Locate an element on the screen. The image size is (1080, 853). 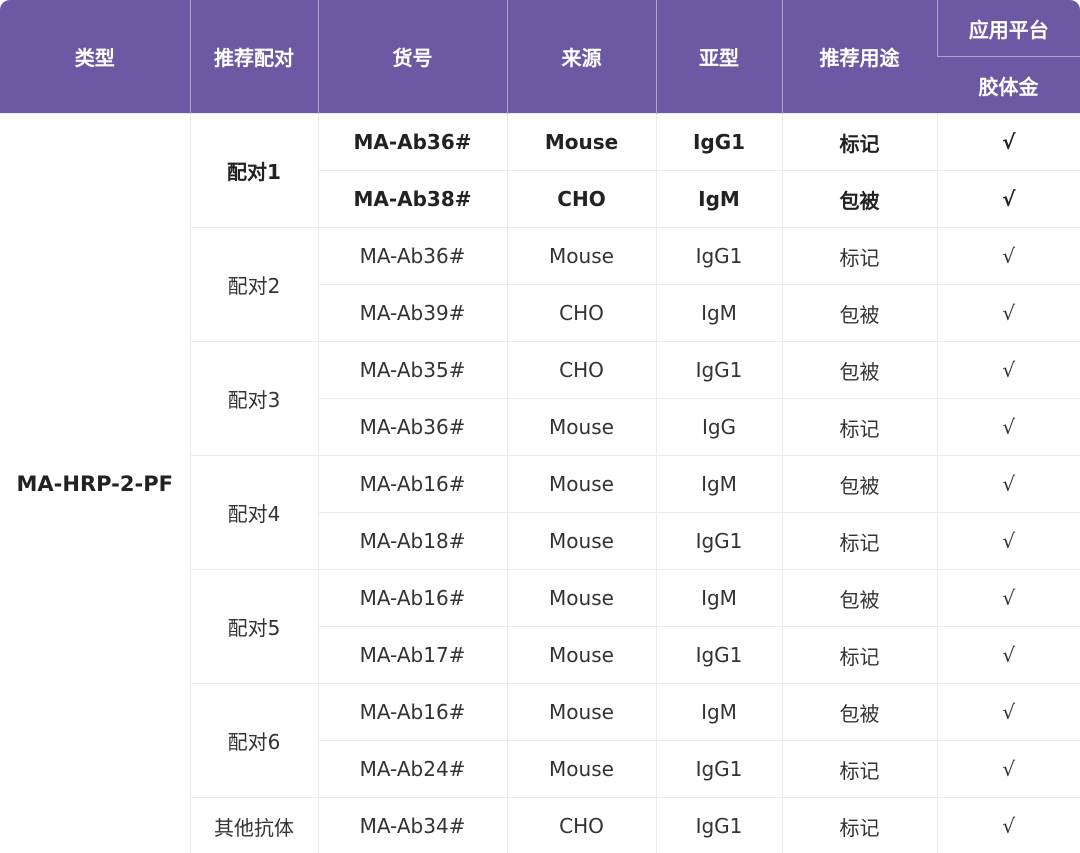
header-pairing: 推荐配对 is located at coordinates (253, 57).